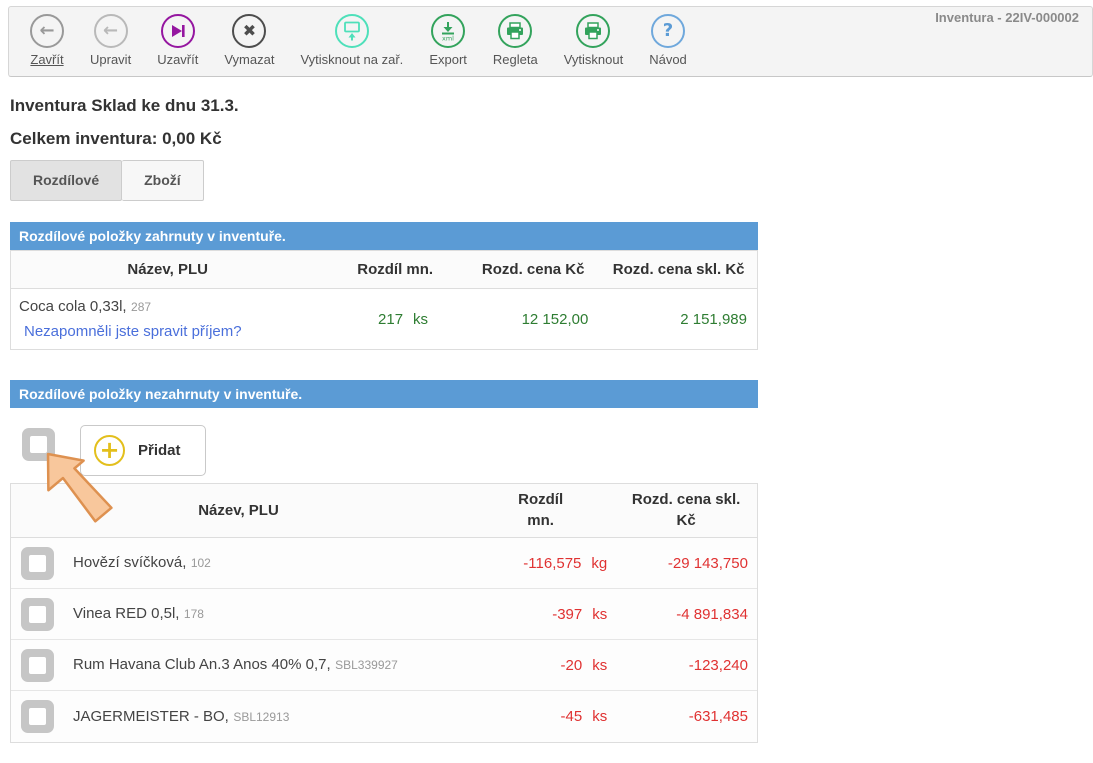 The height and width of the screenshot is (763, 1093). What do you see at coordinates (249, 59) in the screenshot?
I see `toolbar-item-label: Vymazat` at bounding box center [249, 59].